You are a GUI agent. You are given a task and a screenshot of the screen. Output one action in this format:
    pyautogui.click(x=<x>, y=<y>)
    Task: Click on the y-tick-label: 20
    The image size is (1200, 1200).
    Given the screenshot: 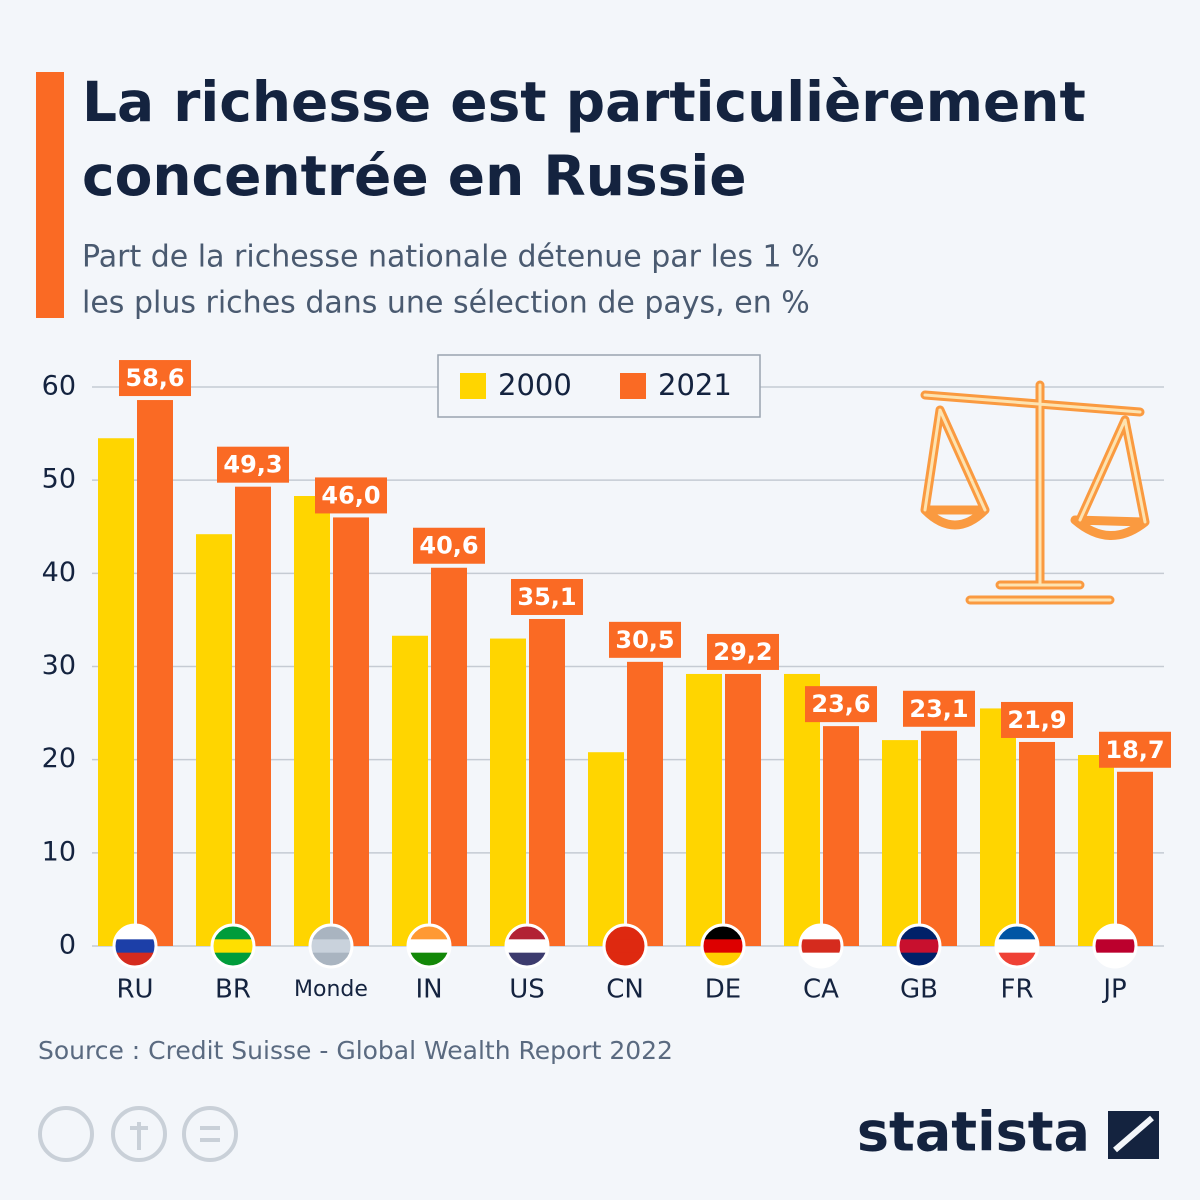 What is the action you would take?
    pyautogui.click(x=59, y=758)
    